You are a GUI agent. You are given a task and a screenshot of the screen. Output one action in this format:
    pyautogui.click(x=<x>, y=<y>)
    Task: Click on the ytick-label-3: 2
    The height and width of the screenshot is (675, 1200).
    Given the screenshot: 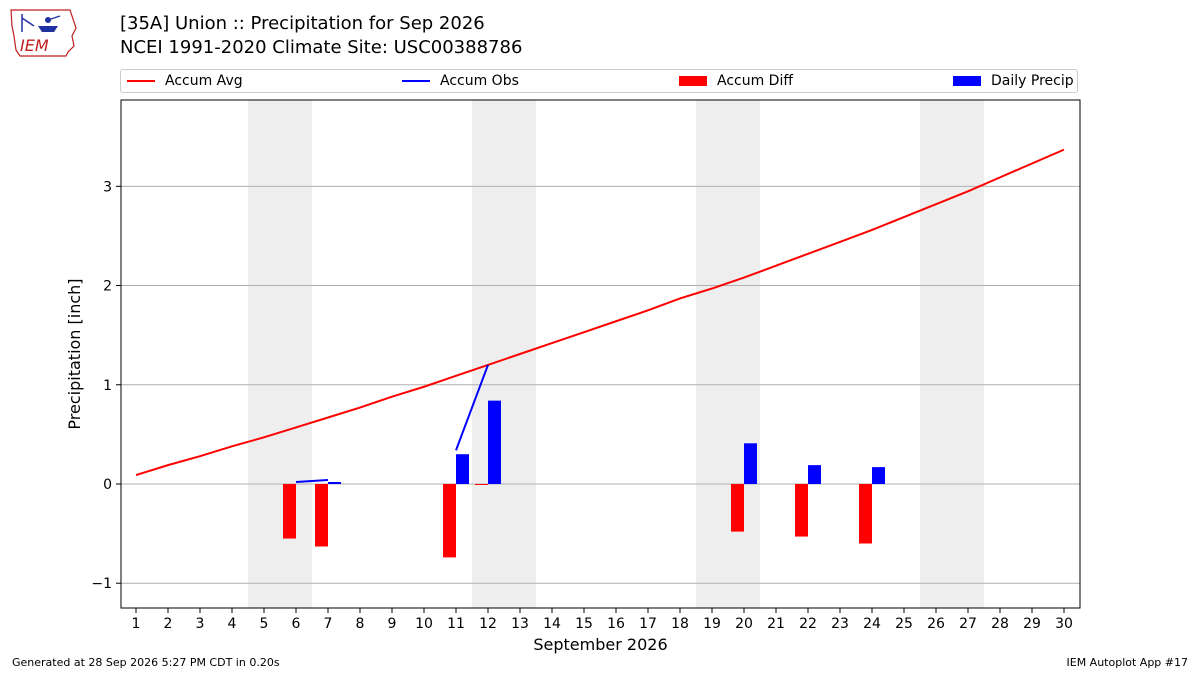 What is the action you would take?
    pyautogui.click(x=107, y=287)
    